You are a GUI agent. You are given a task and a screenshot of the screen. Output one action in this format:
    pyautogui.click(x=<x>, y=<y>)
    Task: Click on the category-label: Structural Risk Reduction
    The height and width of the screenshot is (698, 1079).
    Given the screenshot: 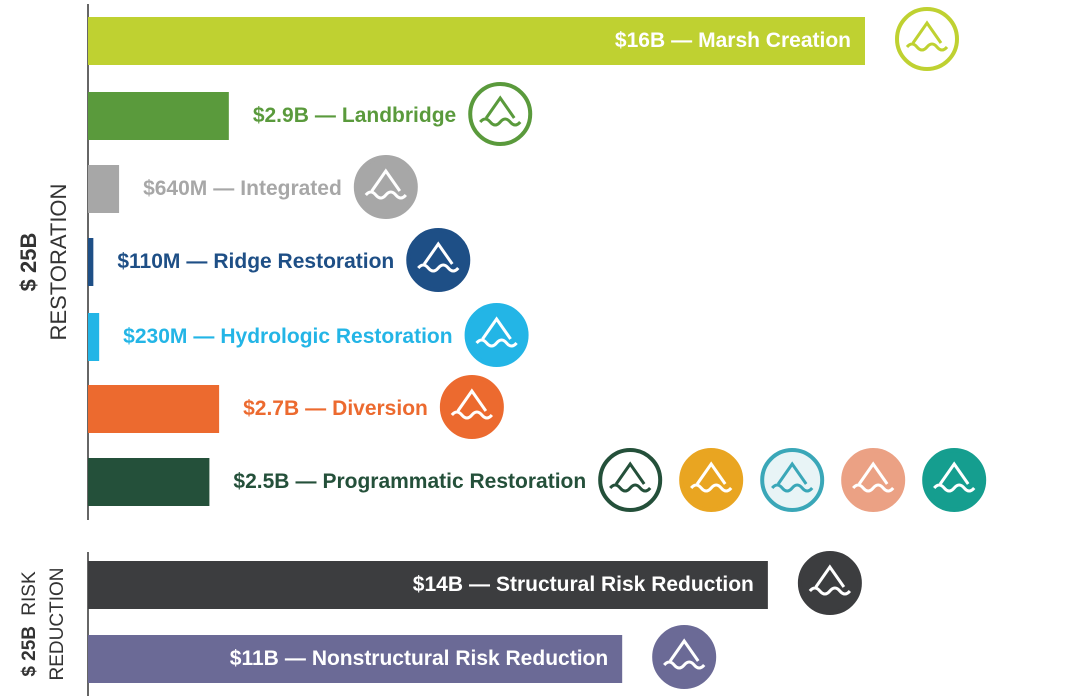 What is the action you would take?
    pyautogui.click(x=625, y=584)
    